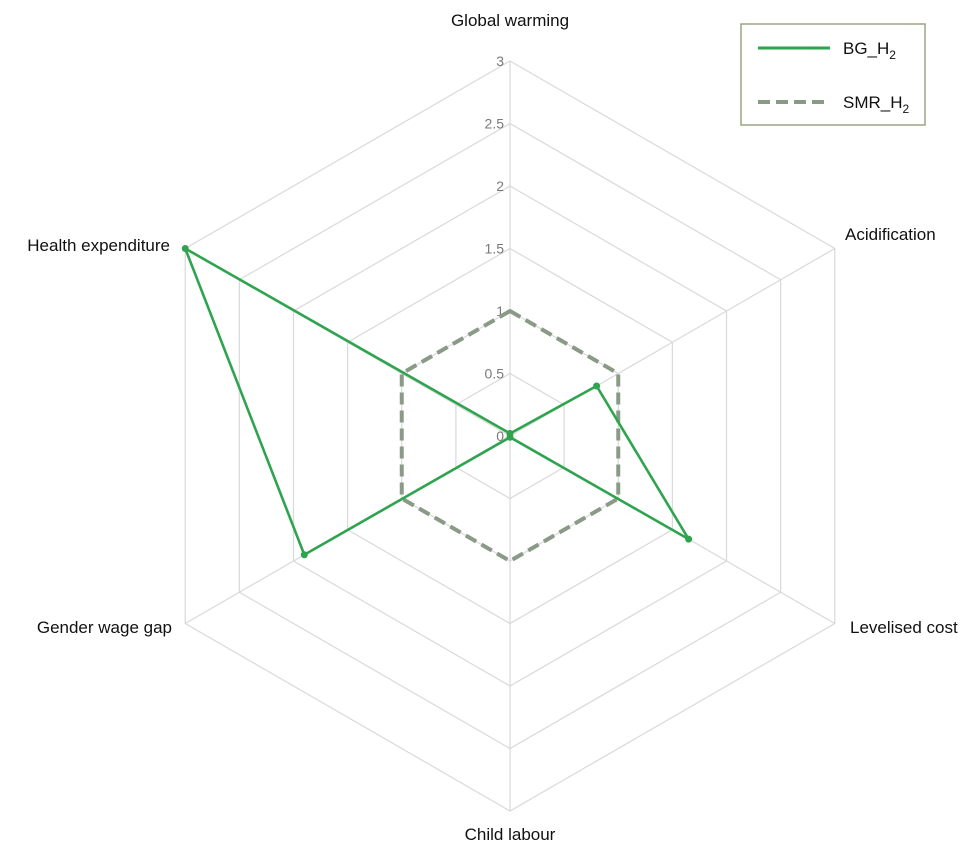 The height and width of the screenshot is (850, 977). I want to click on tick-label: 1.5, so click(495, 249).